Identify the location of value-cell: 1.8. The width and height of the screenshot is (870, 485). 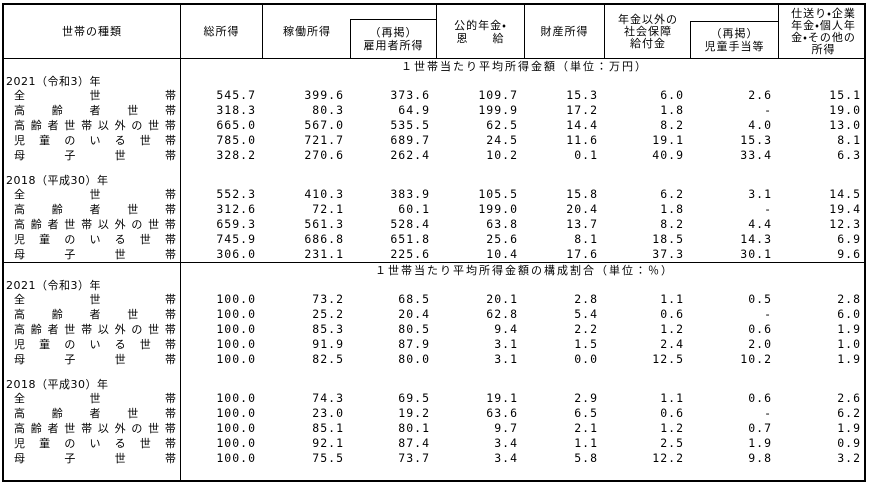
(672, 110).